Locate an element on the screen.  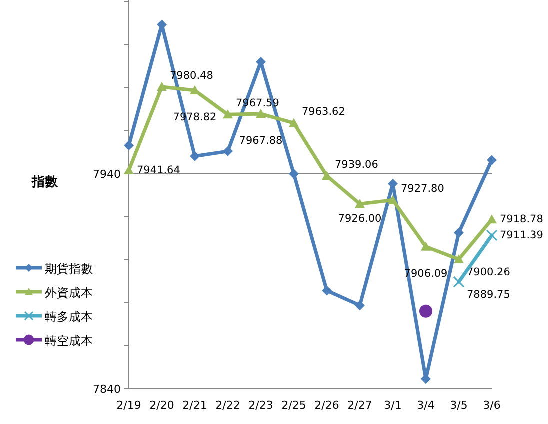
x-tick-label: 2/19 is located at coordinates (129, 405).